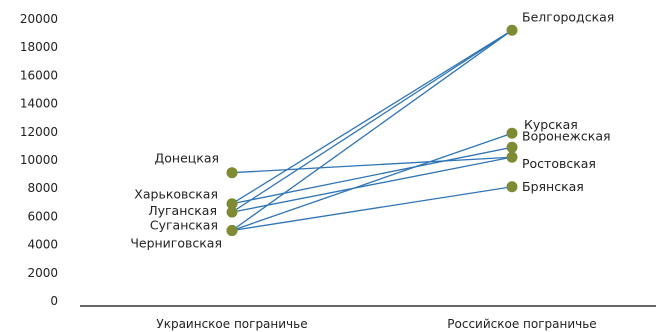 The image size is (656, 332). Describe the element at coordinates (39, 104) in the screenshot. I see `y-tick-label: 14000` at that location.